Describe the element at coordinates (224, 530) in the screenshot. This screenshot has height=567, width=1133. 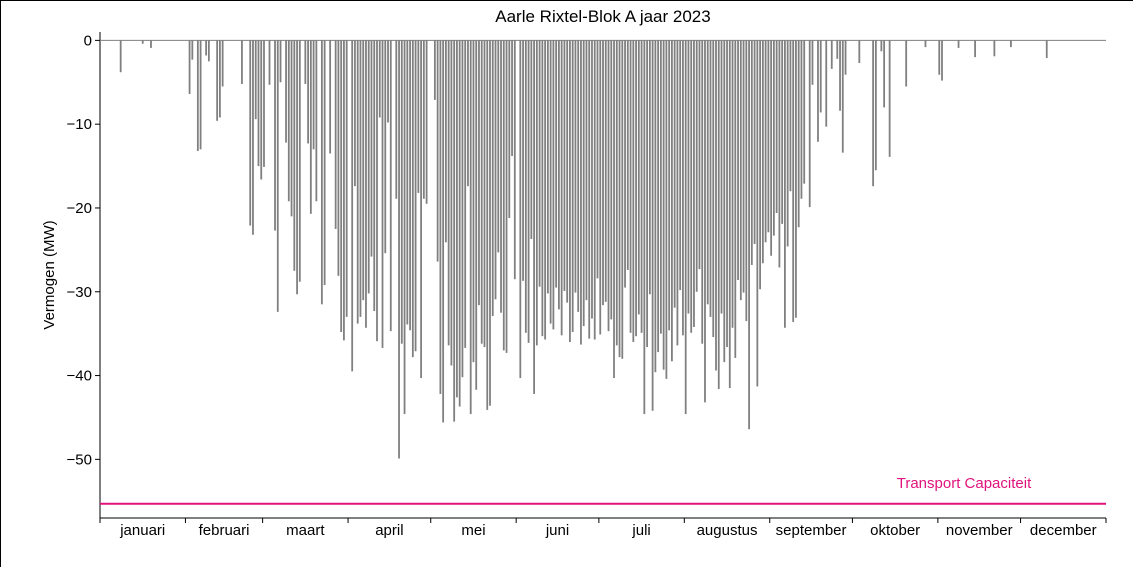
I see `x-tick-label: februari` at that location.